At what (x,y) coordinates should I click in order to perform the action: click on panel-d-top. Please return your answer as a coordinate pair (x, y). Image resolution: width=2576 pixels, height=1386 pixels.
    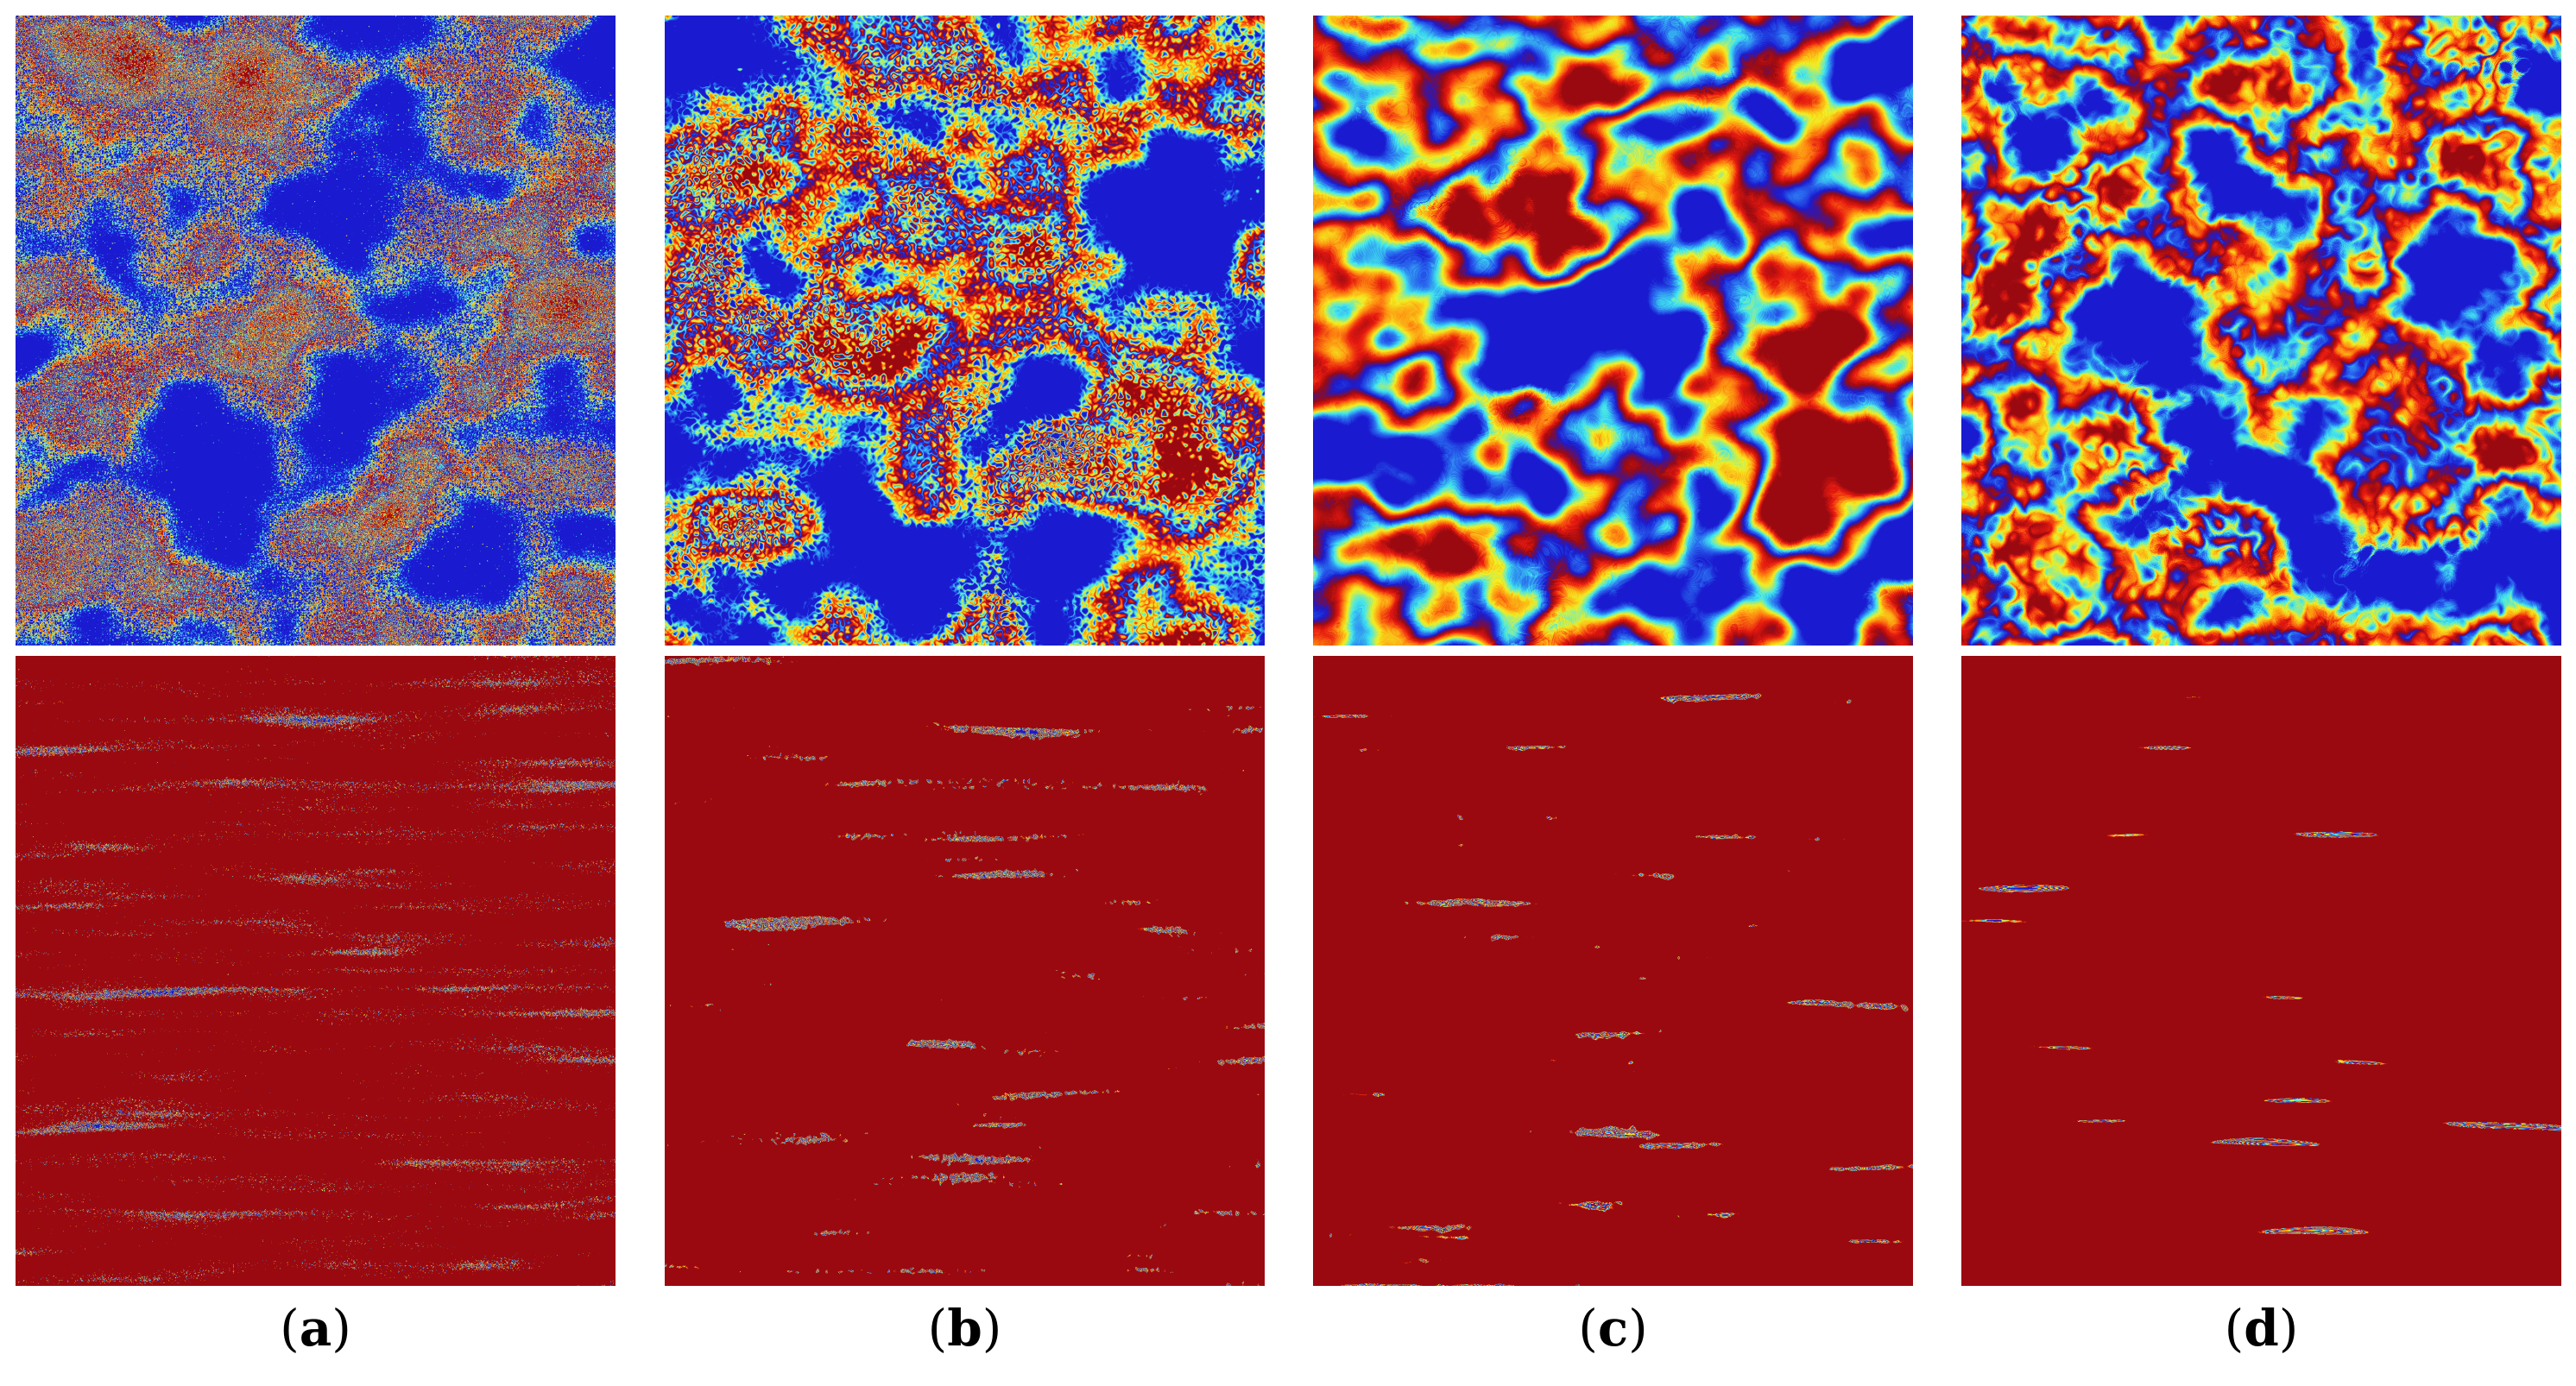
    Looking at the image, I should click on (2261, 331).